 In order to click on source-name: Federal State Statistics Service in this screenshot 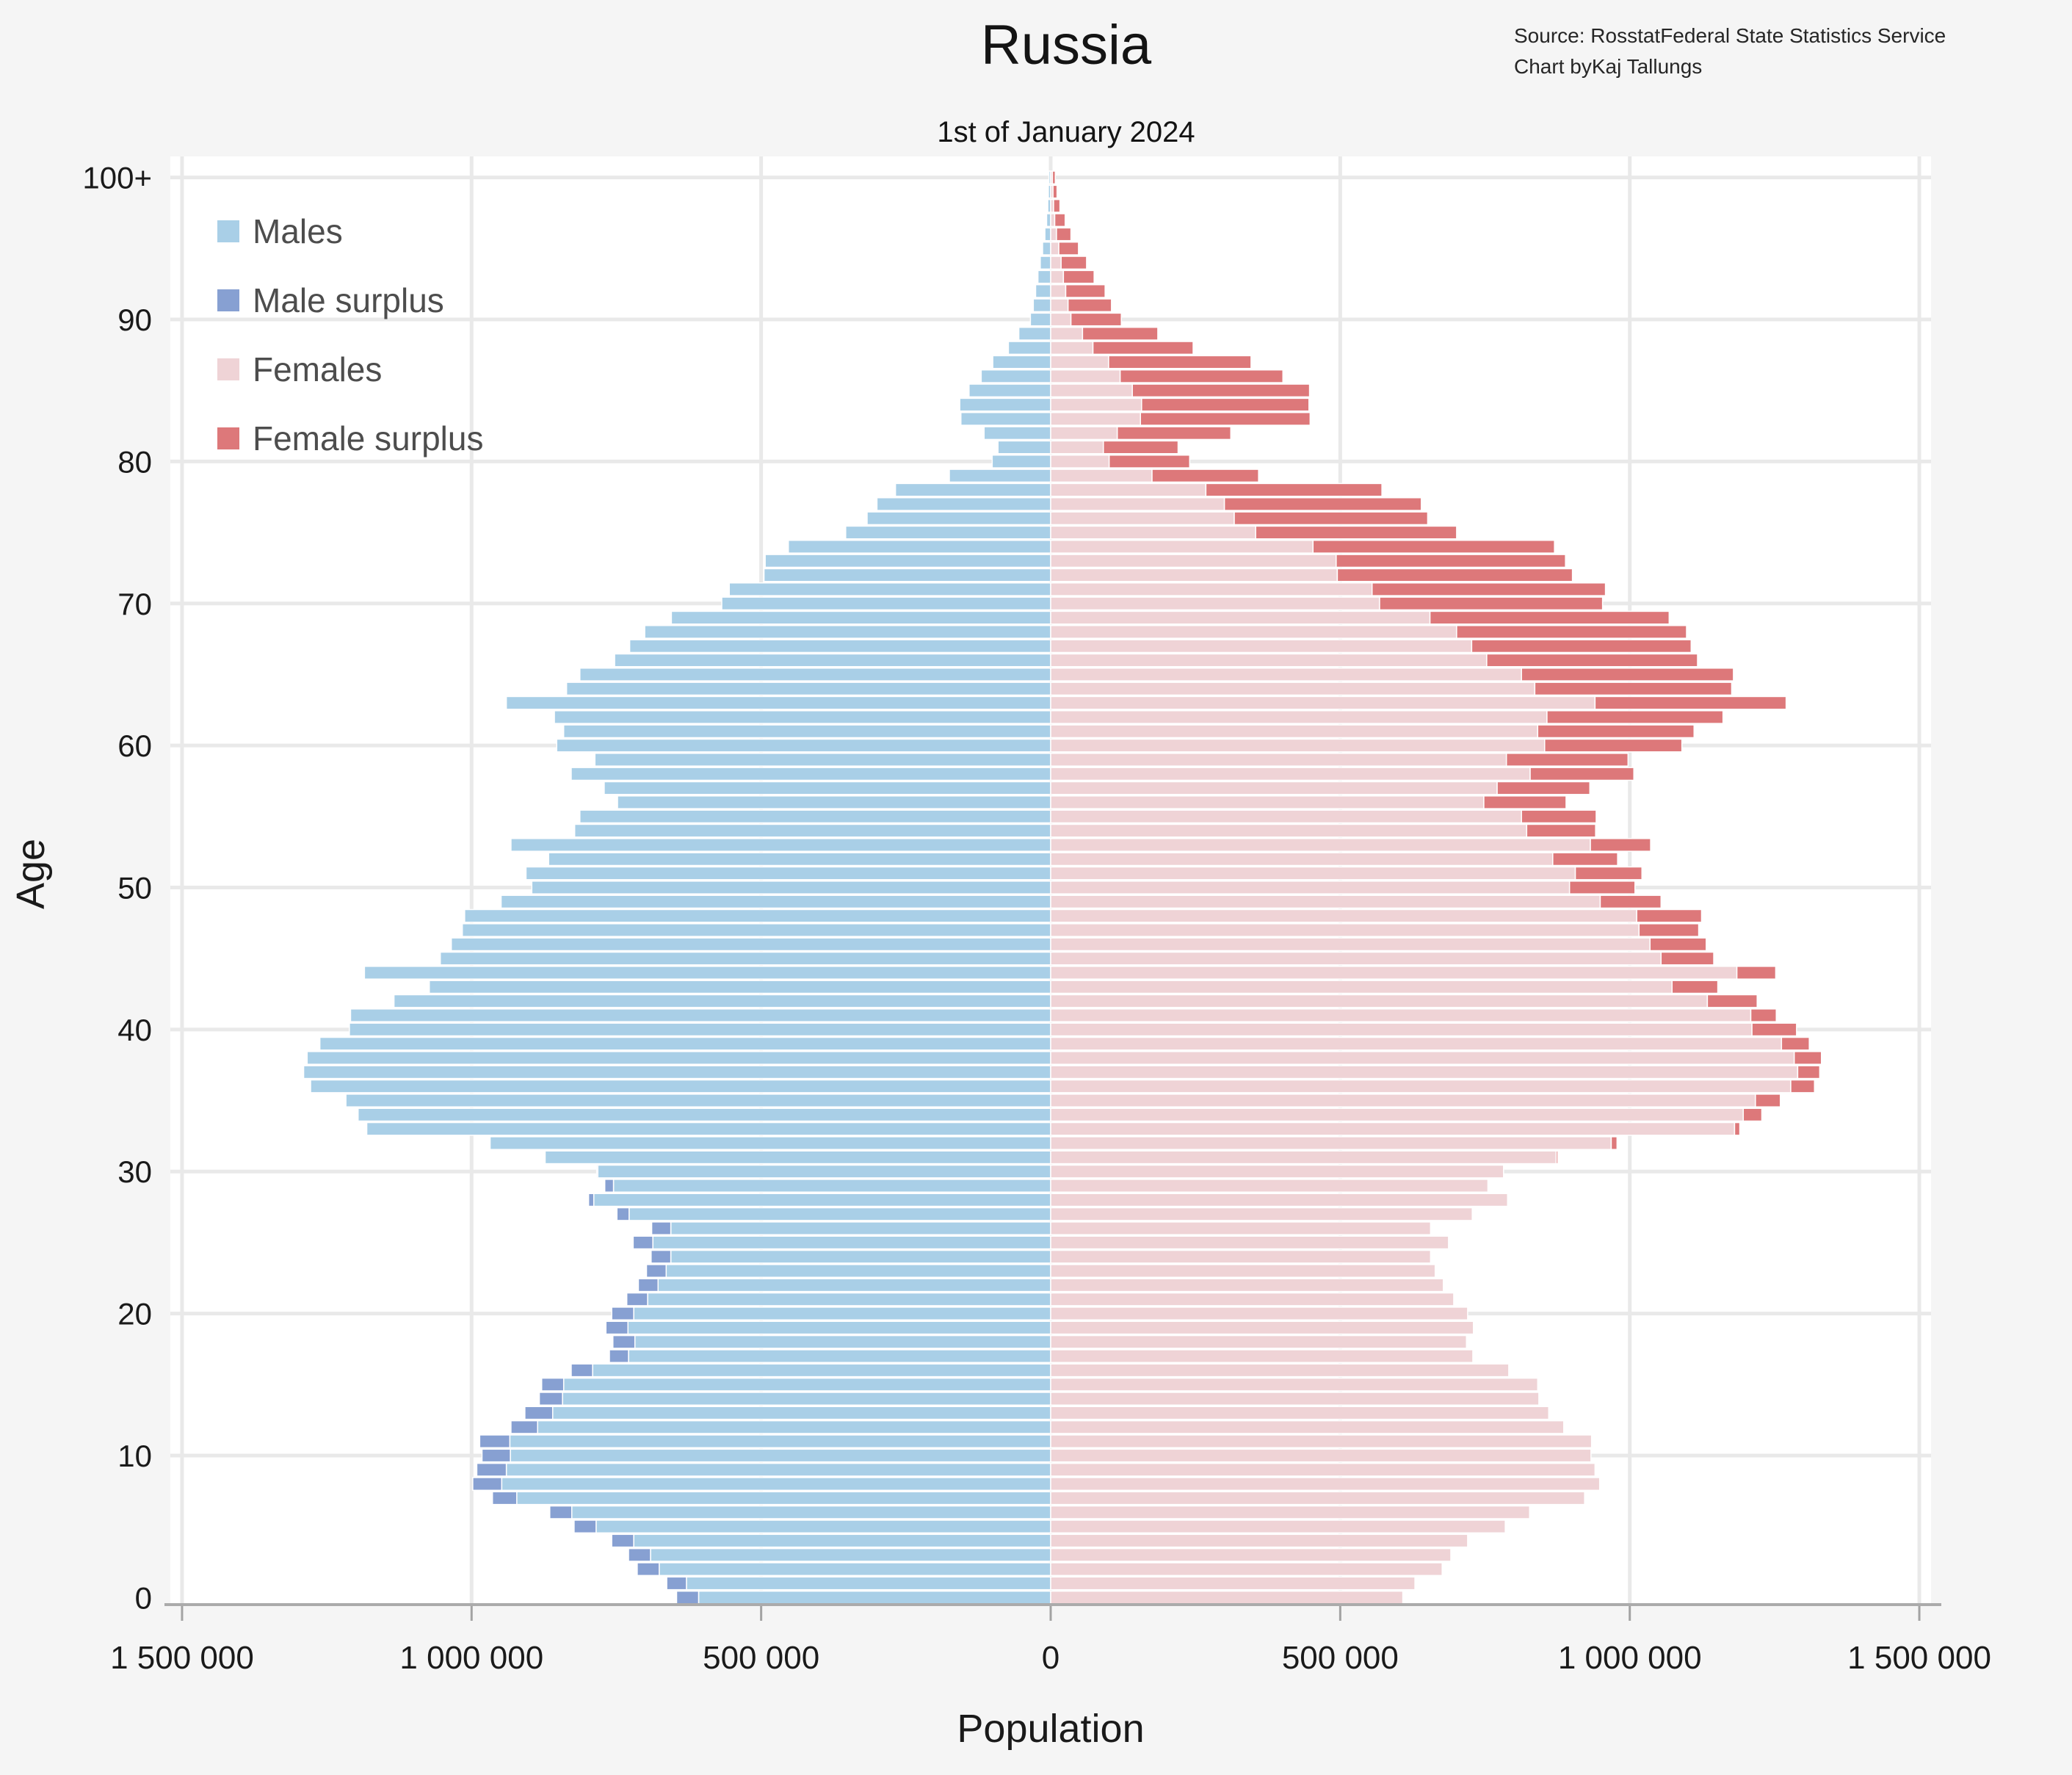, I will do `click(1803, 35)`.